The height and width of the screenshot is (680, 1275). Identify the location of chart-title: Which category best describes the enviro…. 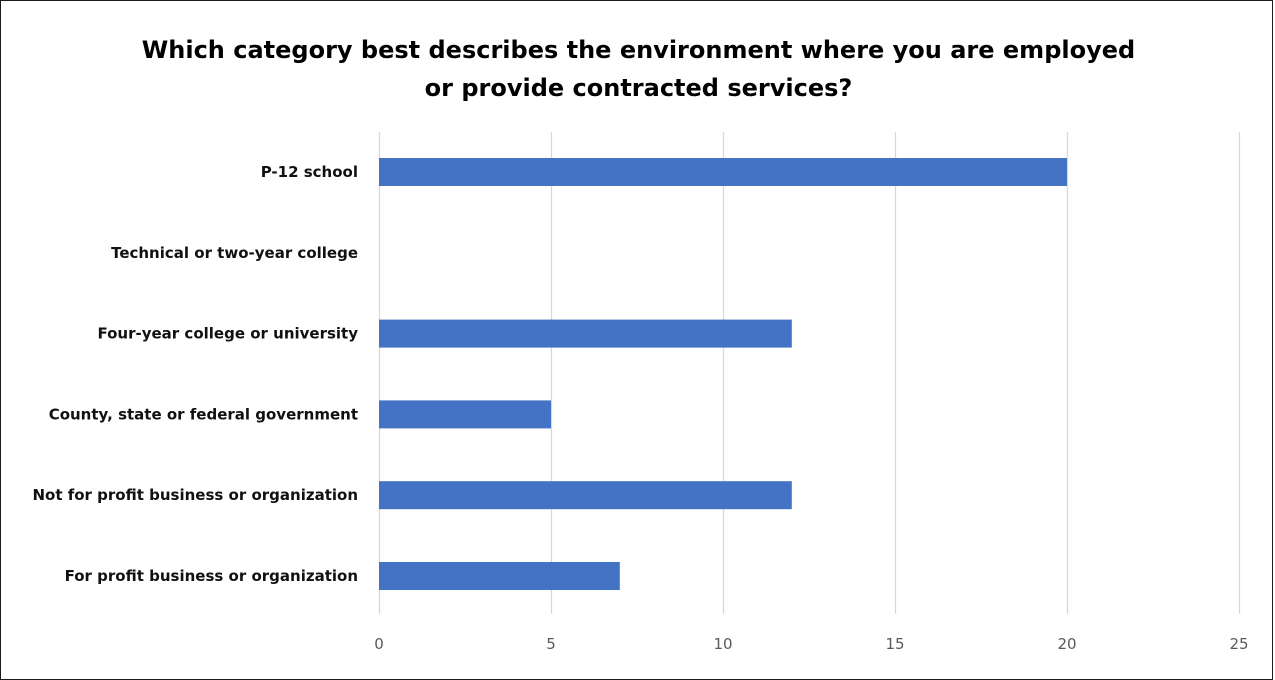
(638, 69).